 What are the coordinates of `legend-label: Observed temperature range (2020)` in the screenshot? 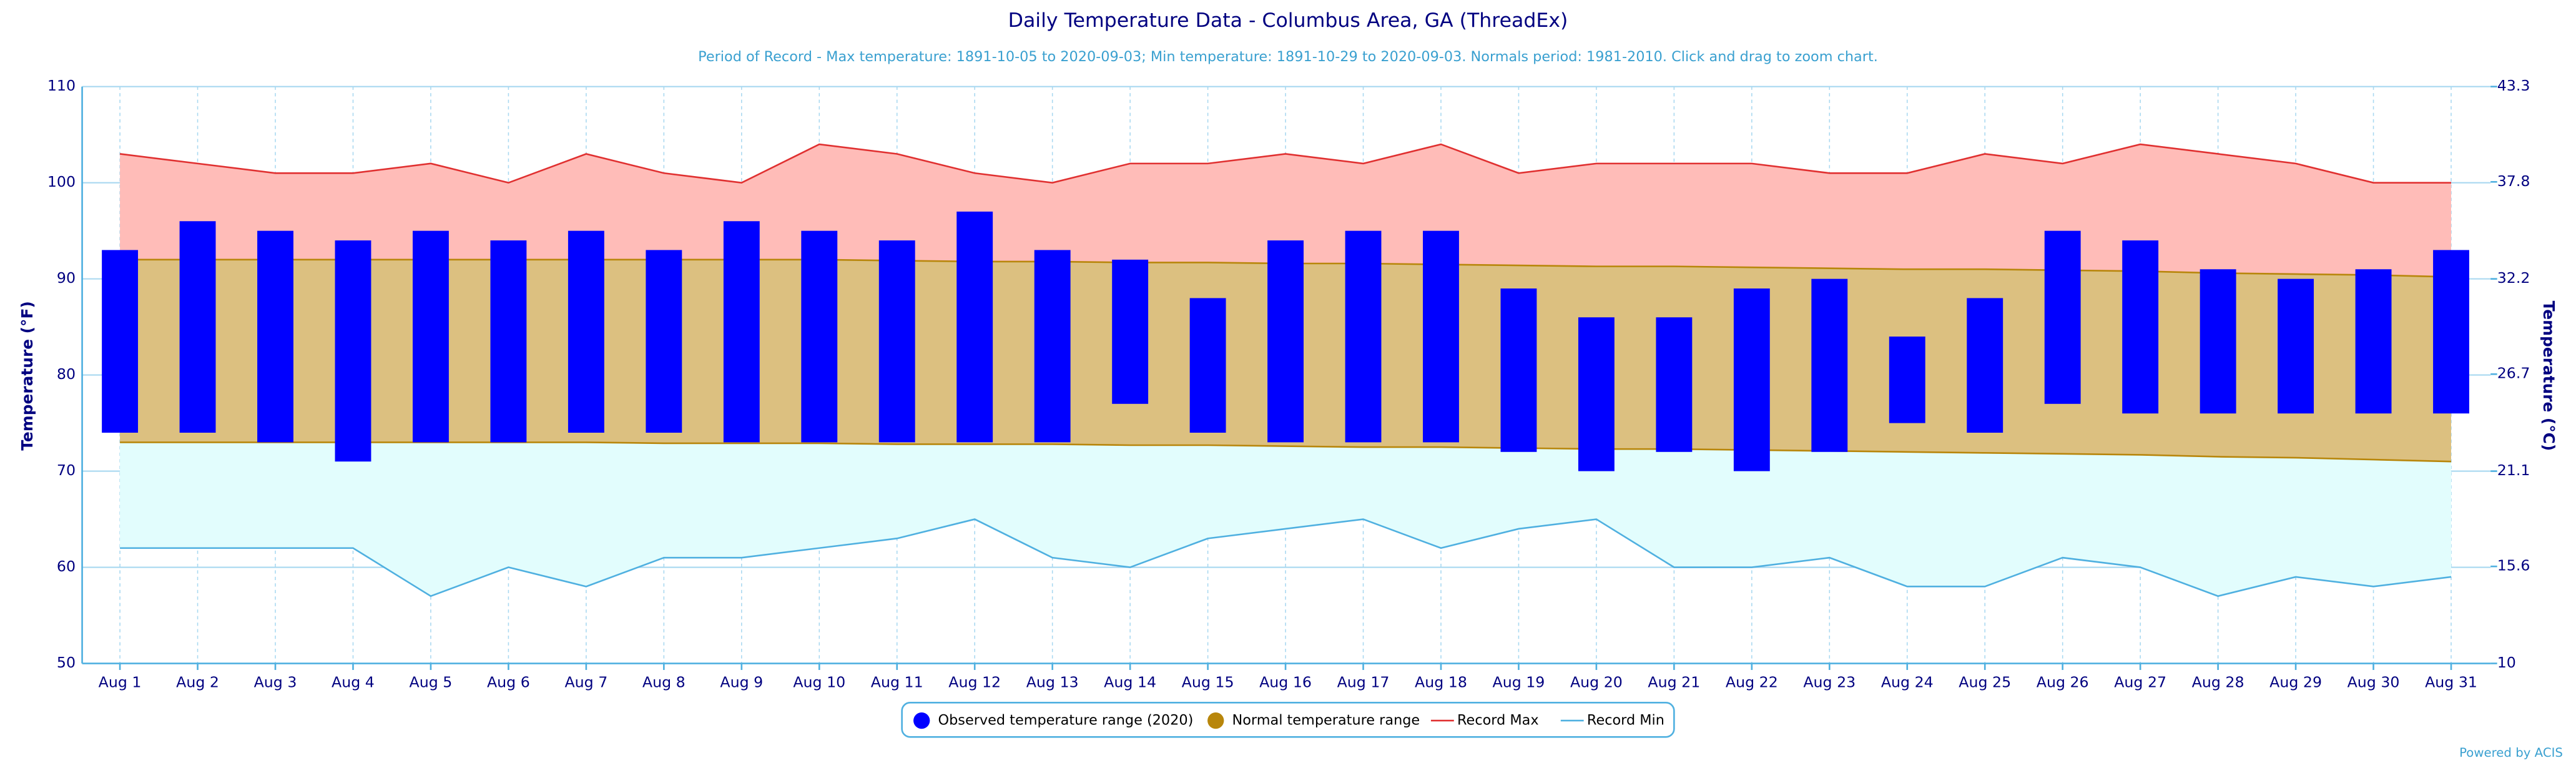 It's located at (1066, 720).